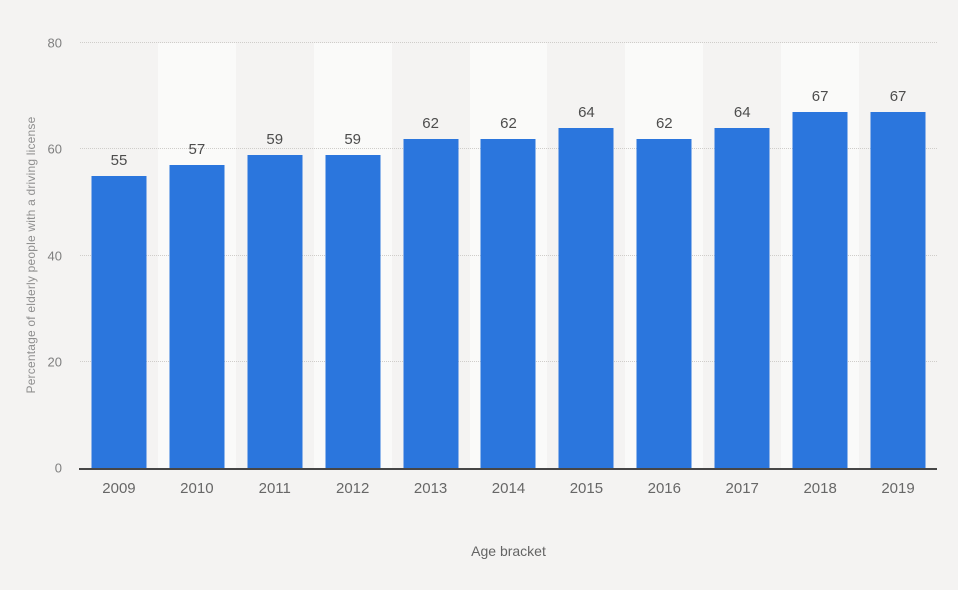 This screenshot has width=958, height=590. What do you see at coordinates (197, 488) in the screenshot?
I see `x-tick-label: 2010` at bounding box center [197, 488].